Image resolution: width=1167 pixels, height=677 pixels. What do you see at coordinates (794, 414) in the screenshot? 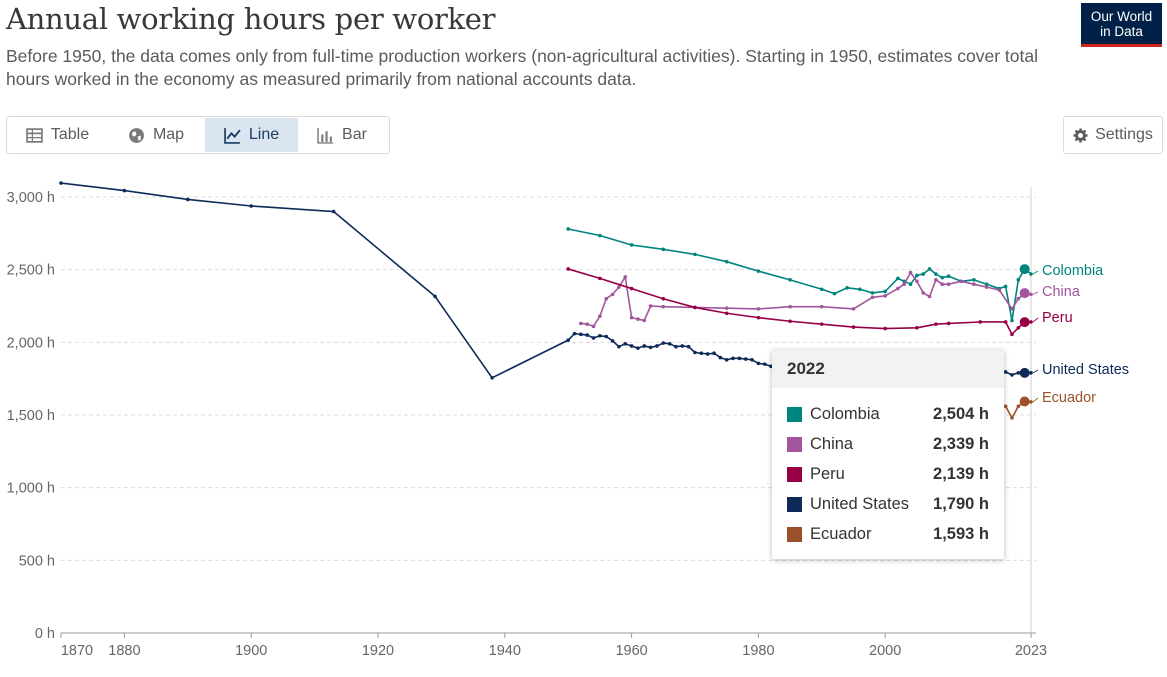
I see `colombia-swatch` at bounding box center [794, 414].